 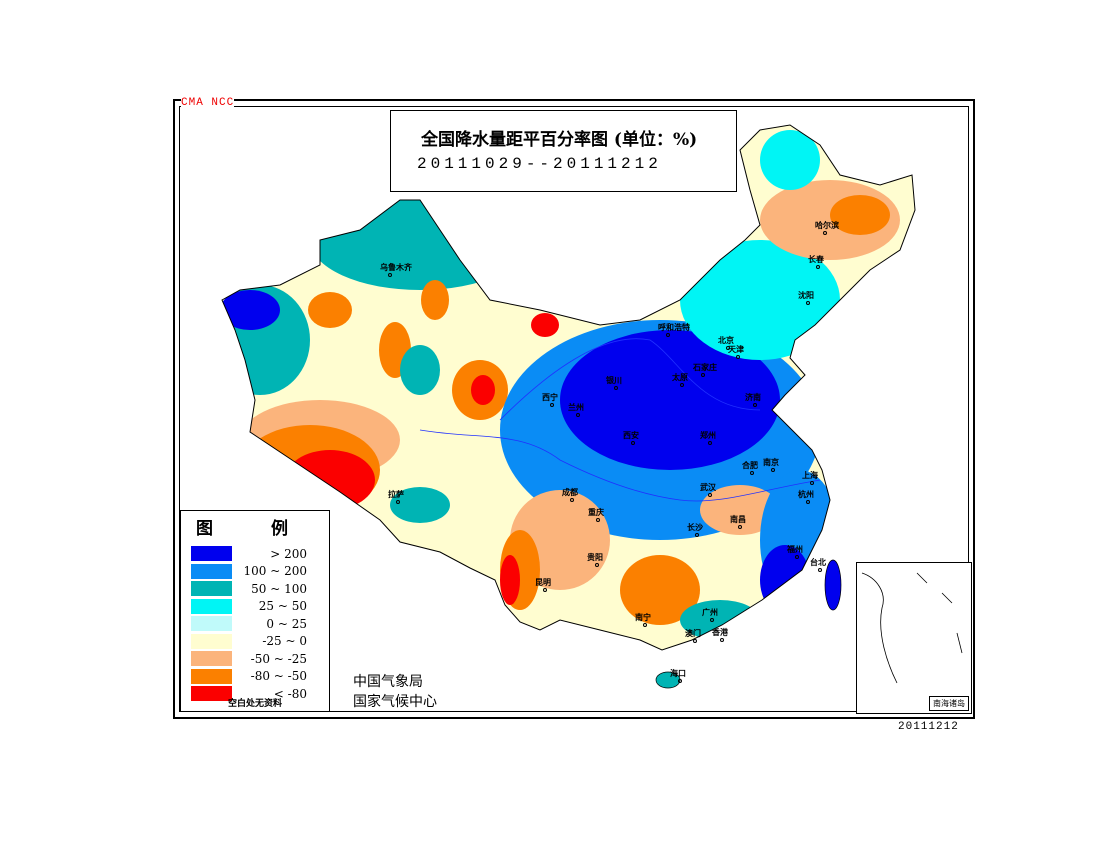 What do you see at coordinates (570, 492) in the screenshot?
I see `city-label: 成都` at bounding box center [570, 492].